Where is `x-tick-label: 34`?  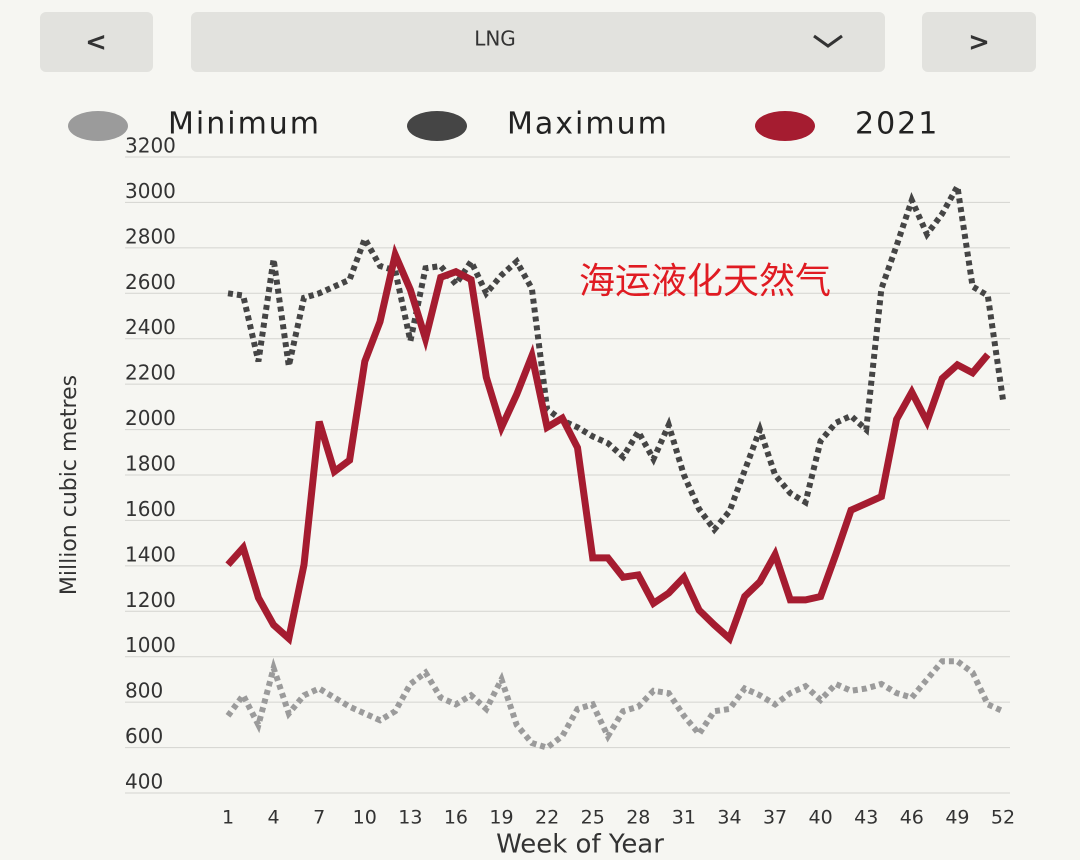
x-tick-label: 34 is located at coordinates (729, 818).